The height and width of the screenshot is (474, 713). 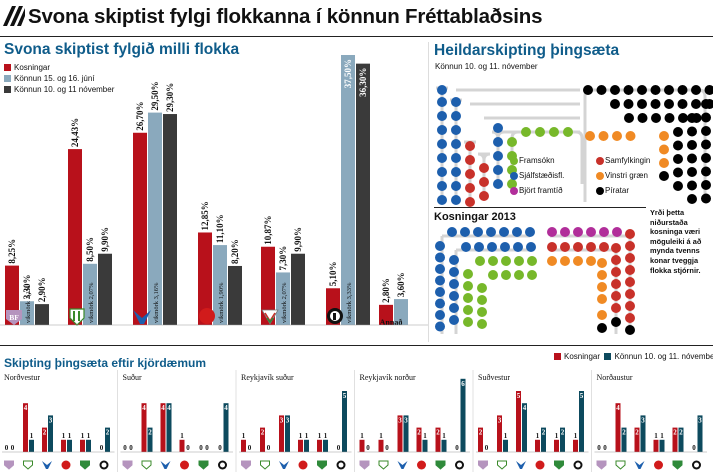 What do you see at coordinates (484, 174) in the screenshot?
I see `seat-track` at bounding box center [484, 174].